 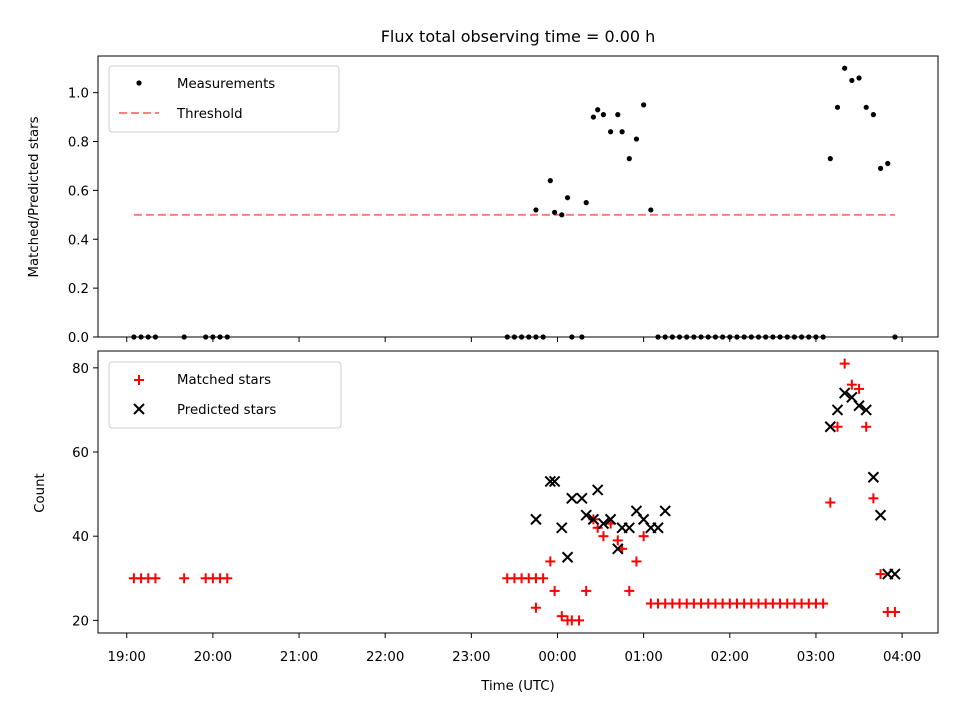 I want to click on legend-predicted-label: Predicted stars, so click(x=226, y=410).